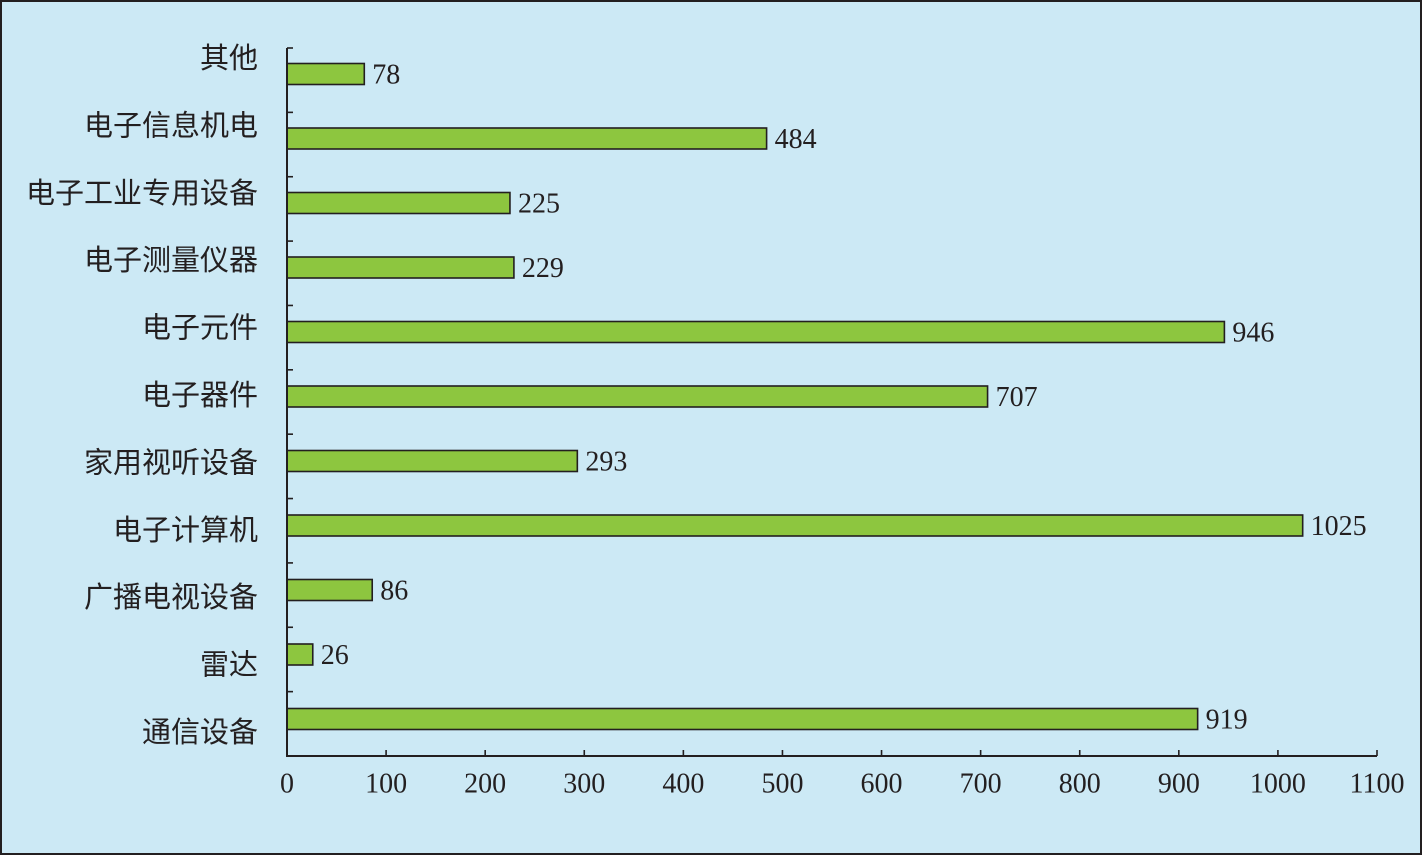 This screenshot has height=855, width=1422. Describe the element at coordinates (1017, 397) in the screenshot. I see `value-label-6: 707` at that location.